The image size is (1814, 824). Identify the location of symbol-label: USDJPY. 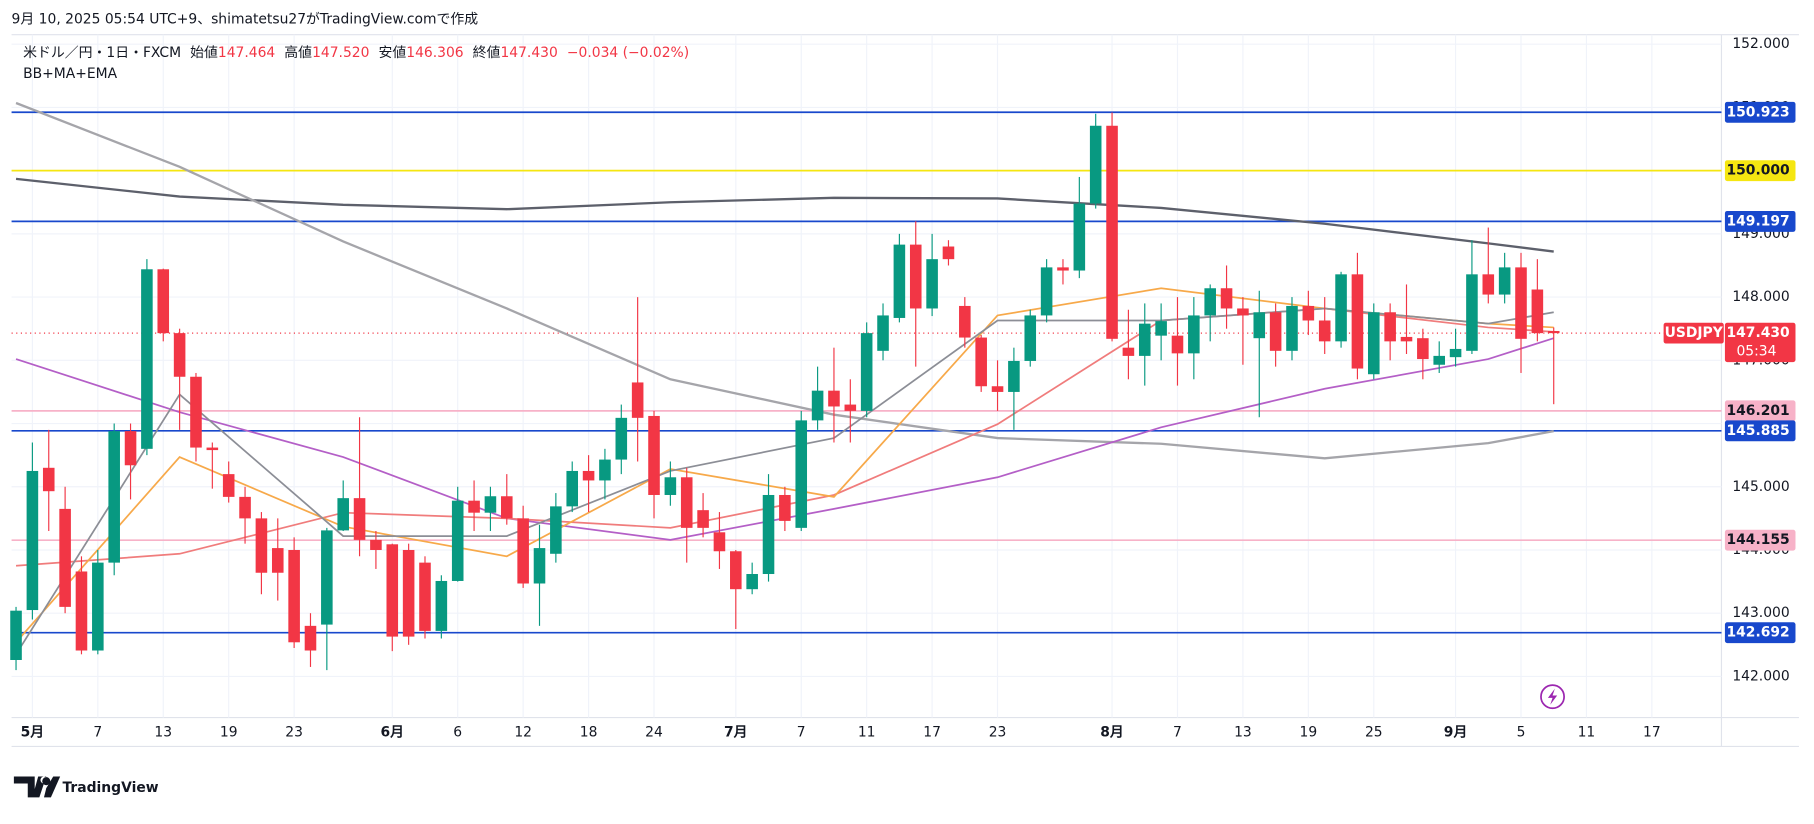
(1694, 333).